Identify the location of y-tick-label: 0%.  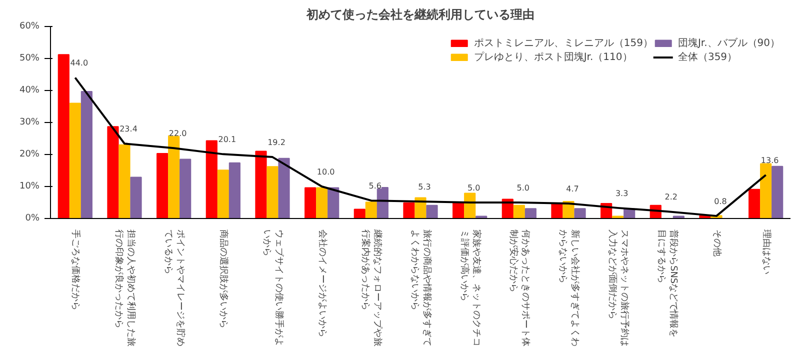
(32, 219).